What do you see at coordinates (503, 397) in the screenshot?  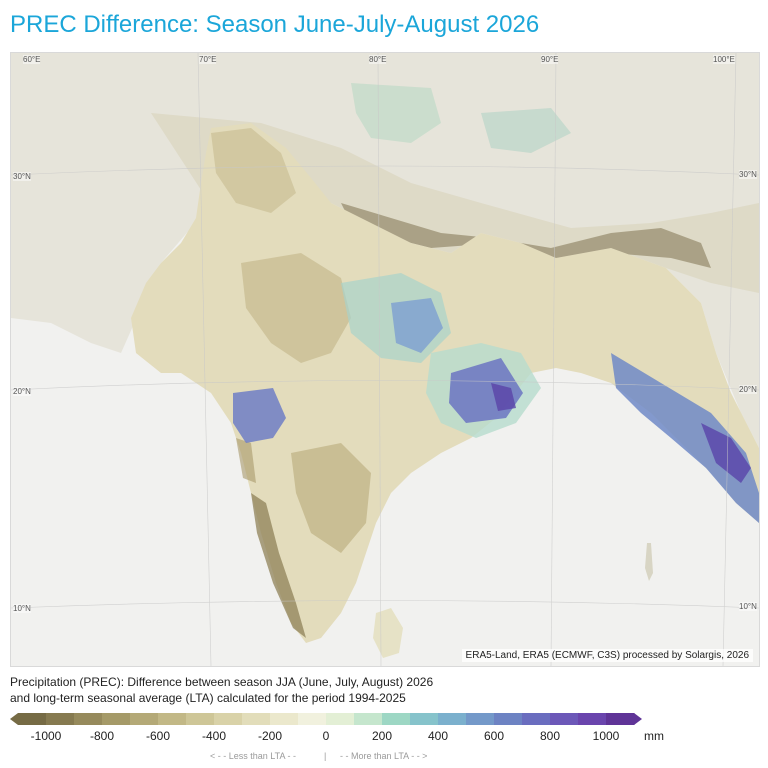 I see `peak-rain-coast` at bounding box center [503, 397].